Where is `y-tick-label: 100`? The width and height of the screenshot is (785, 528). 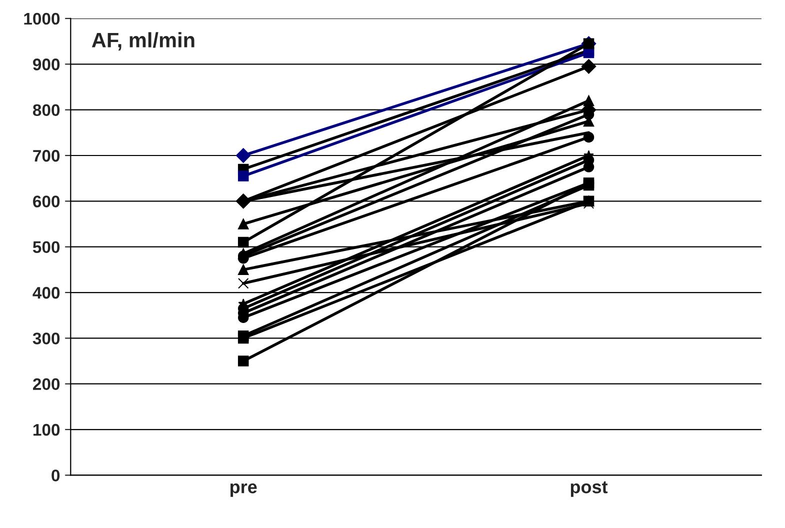 y-tick-label: 100 is located at coordinates (46, 430).